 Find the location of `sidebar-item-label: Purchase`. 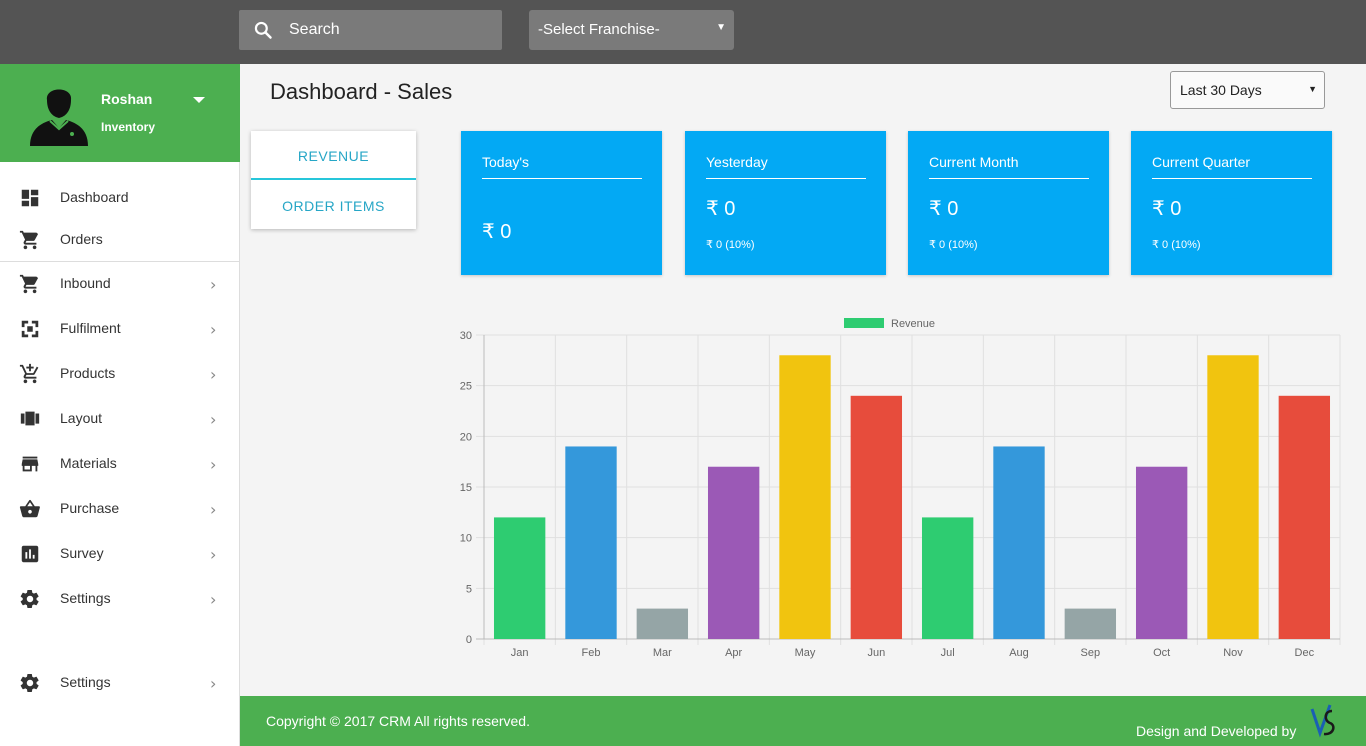

sidebar-item-label: Purchase is located at coordinates (90, 508).